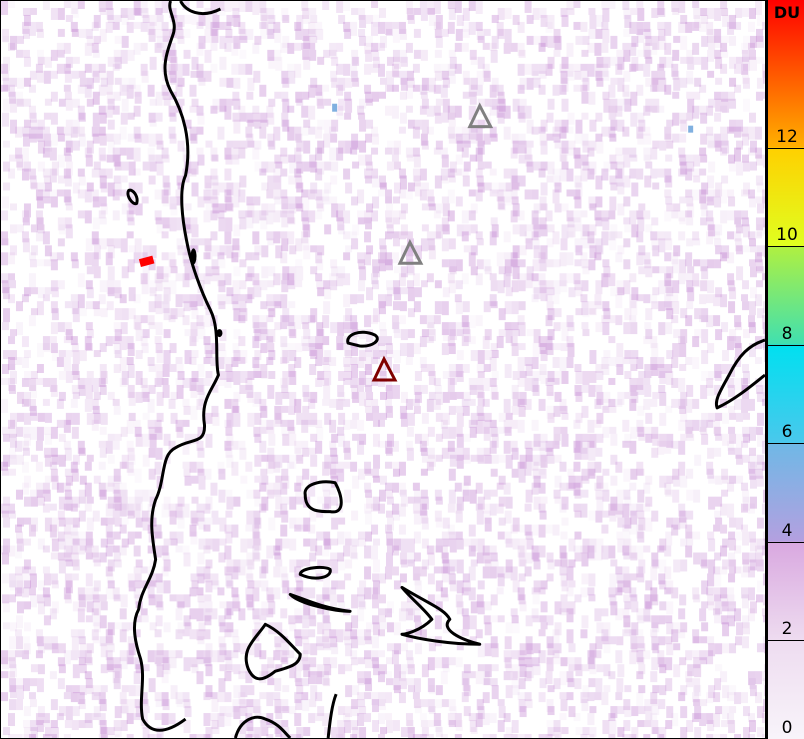  What do you see at coordinates (787, 333) in the screenshot?
I see `colorbar-tick-label: 8` at bounding box center [787, 333].